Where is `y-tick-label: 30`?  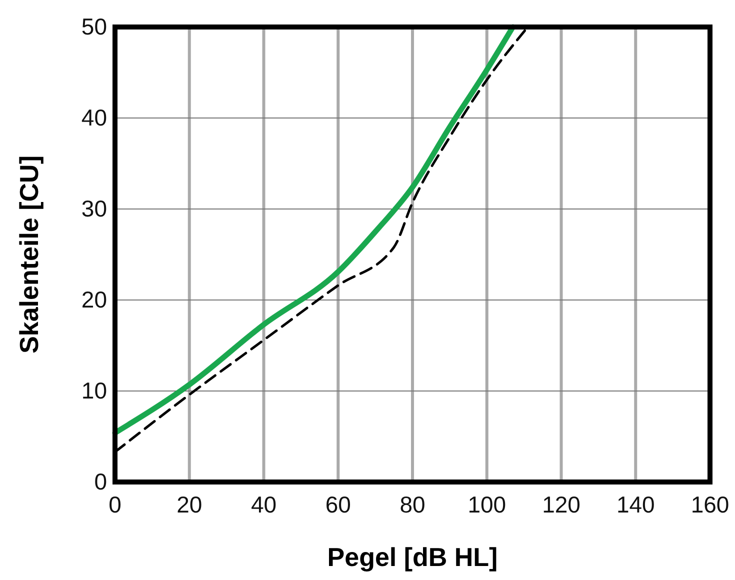 y-tick-label: 30 is located at coordinates (94, 208).